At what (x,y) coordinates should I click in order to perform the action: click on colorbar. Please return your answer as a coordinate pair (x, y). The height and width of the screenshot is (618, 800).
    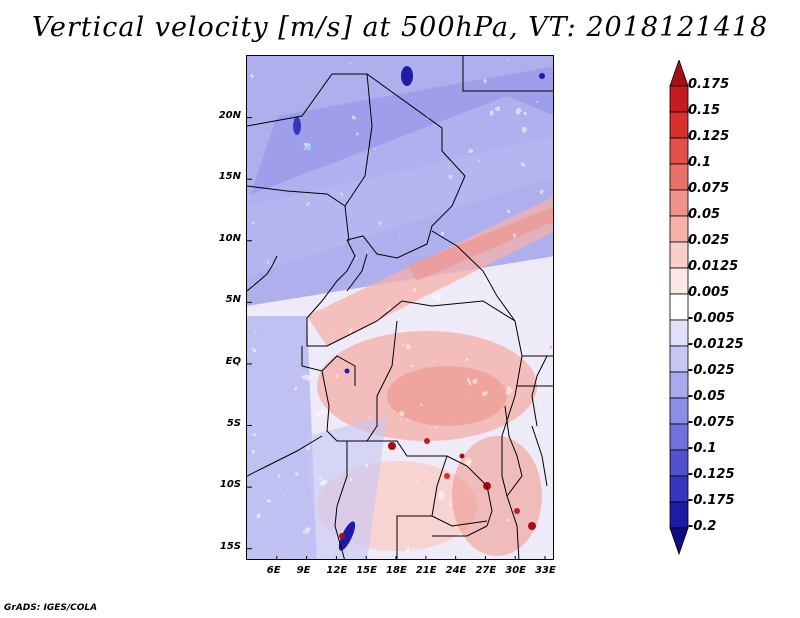
    Looking at the image, I should click on (679, 308).